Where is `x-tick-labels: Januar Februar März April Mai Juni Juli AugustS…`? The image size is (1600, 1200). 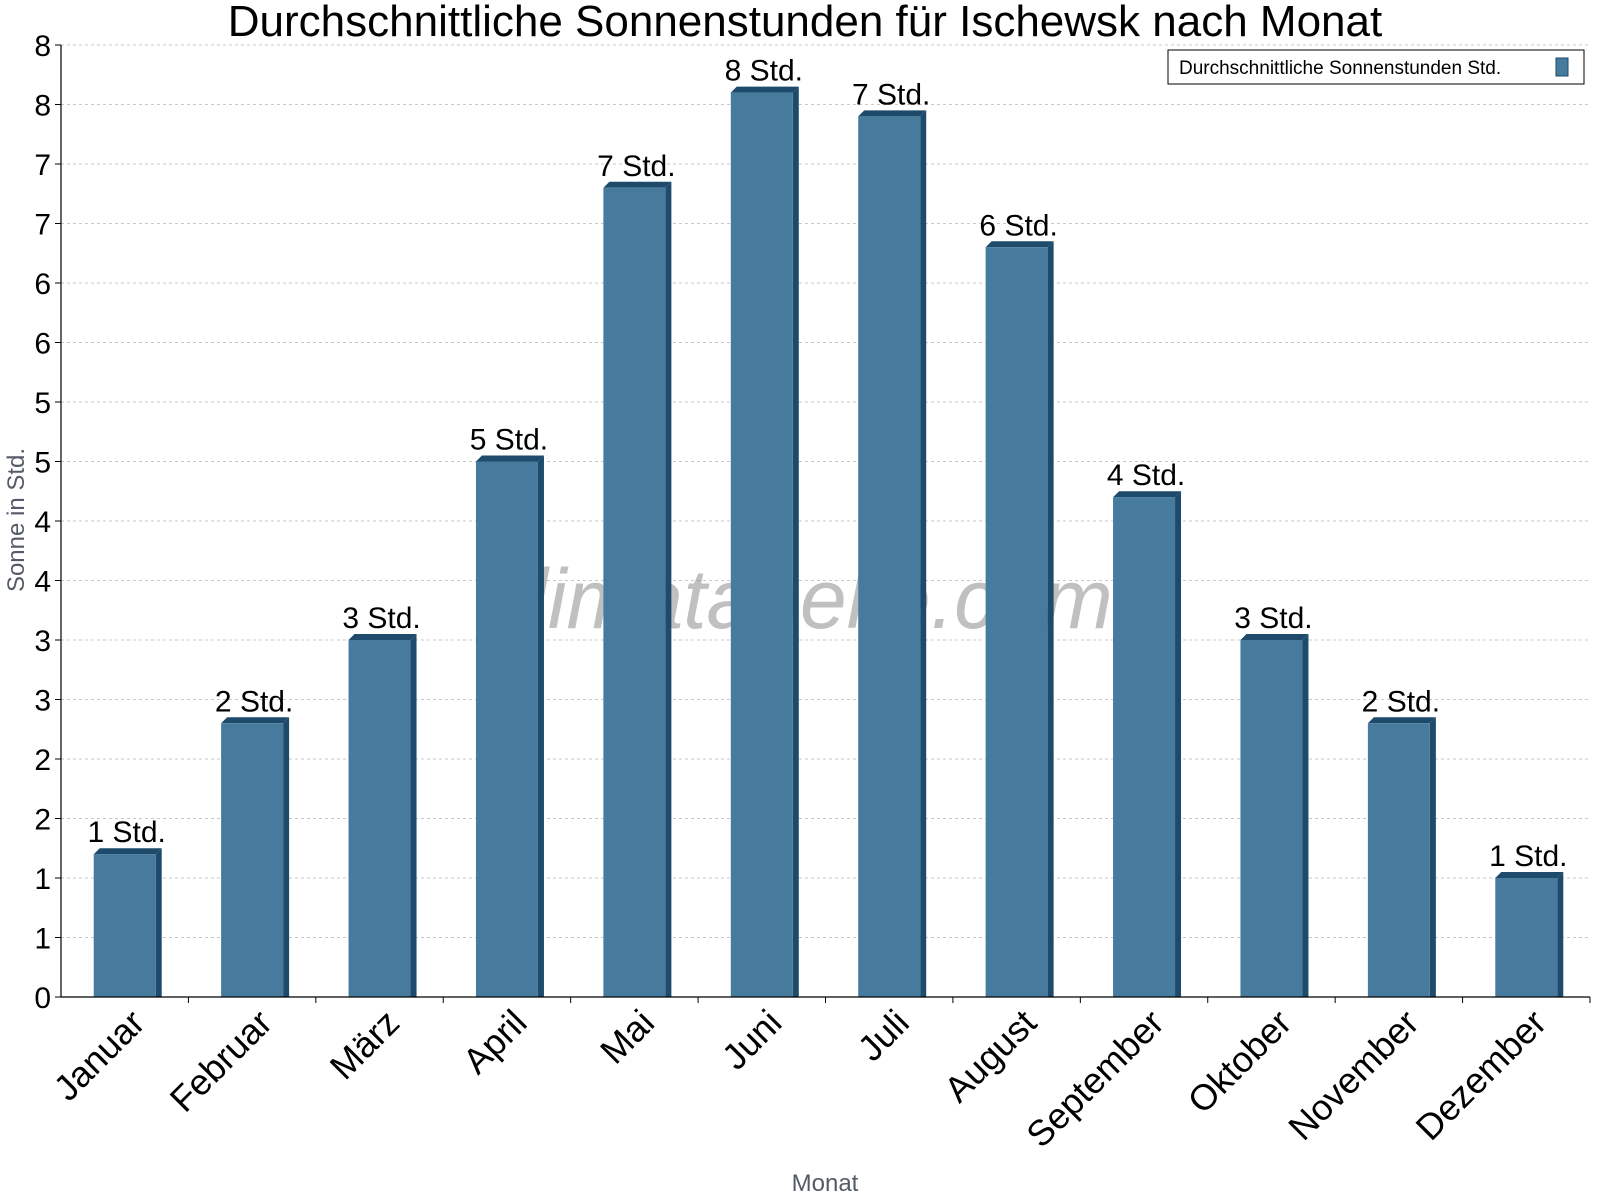 x-tick-labels: Januar Februar März April Mai Juni Juli AugustS… is located at coordinates (818, 1076).